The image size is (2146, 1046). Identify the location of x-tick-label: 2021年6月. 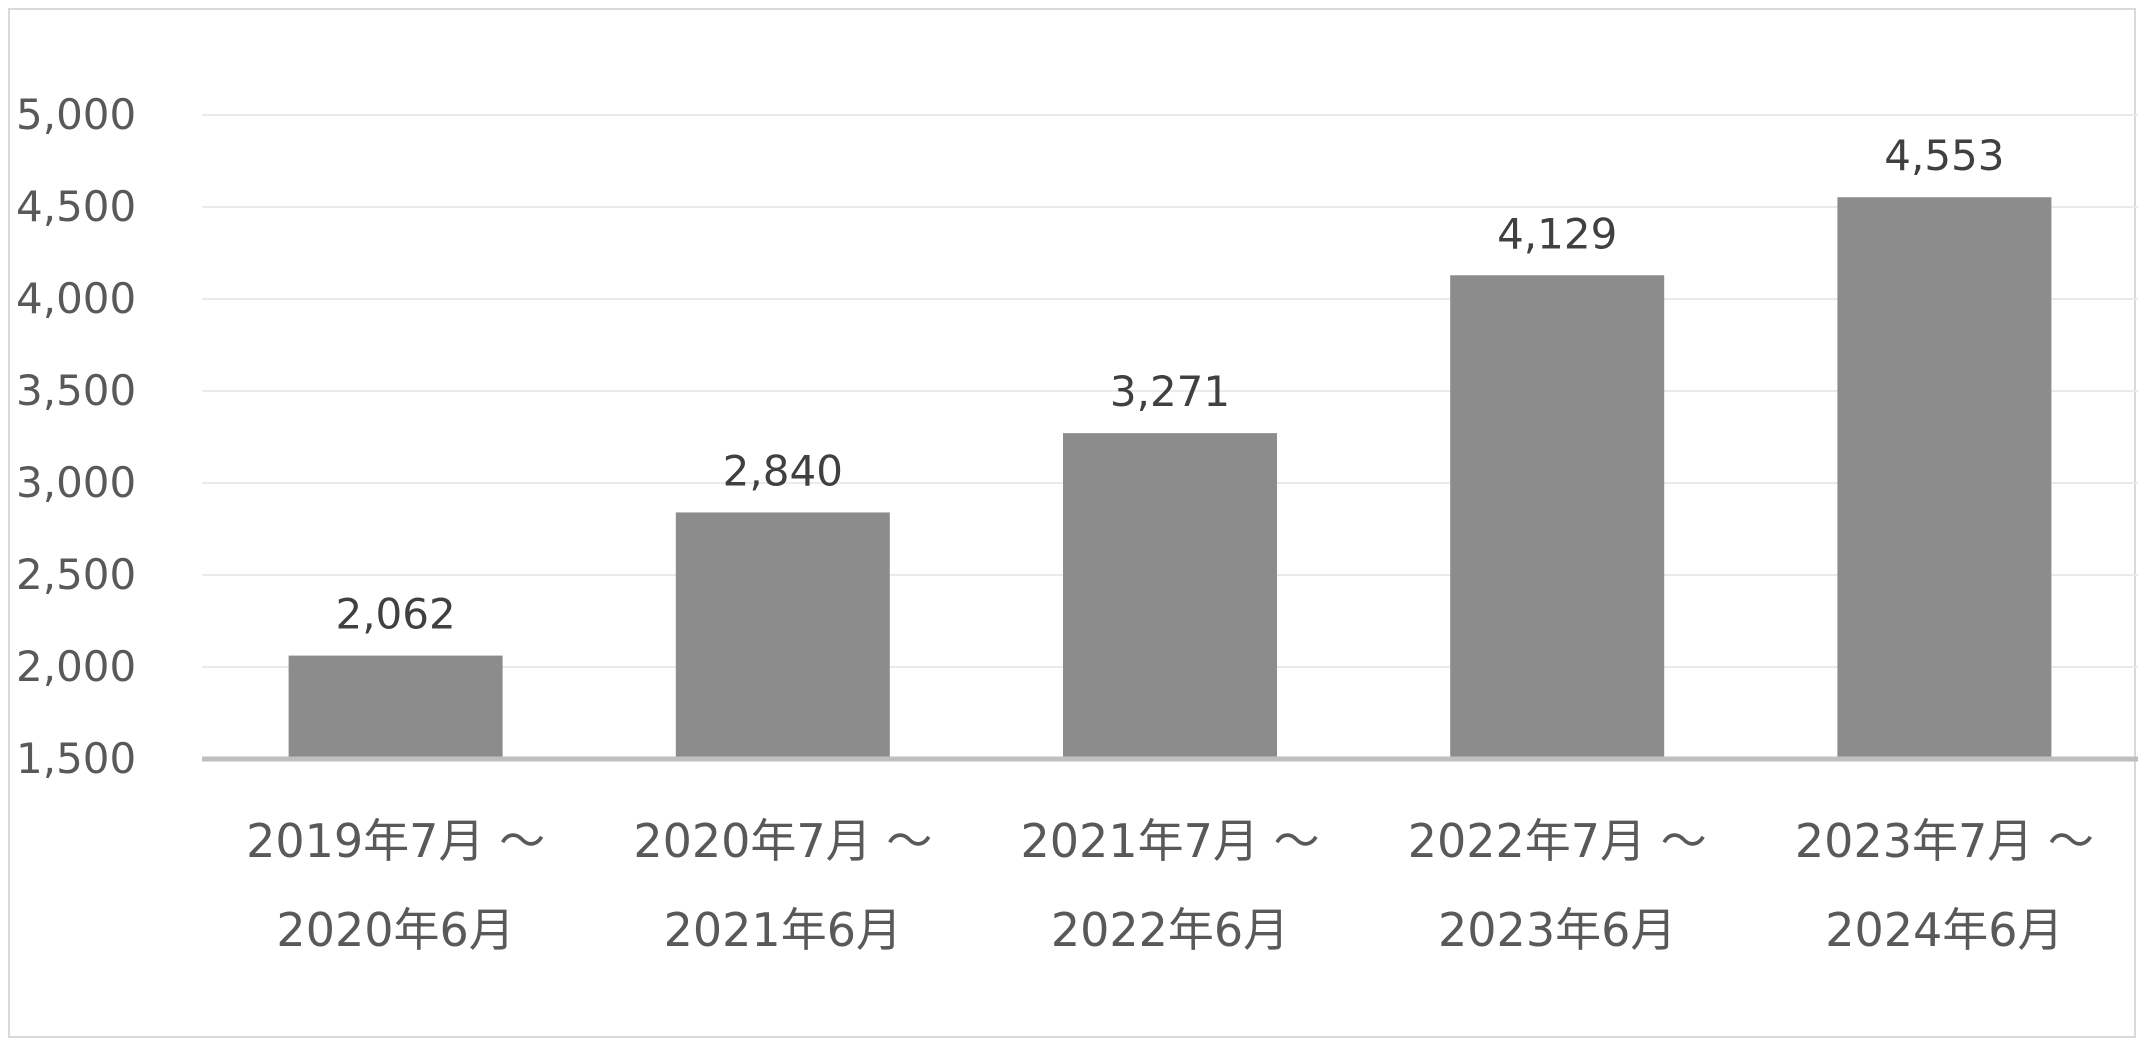
(783, 930).